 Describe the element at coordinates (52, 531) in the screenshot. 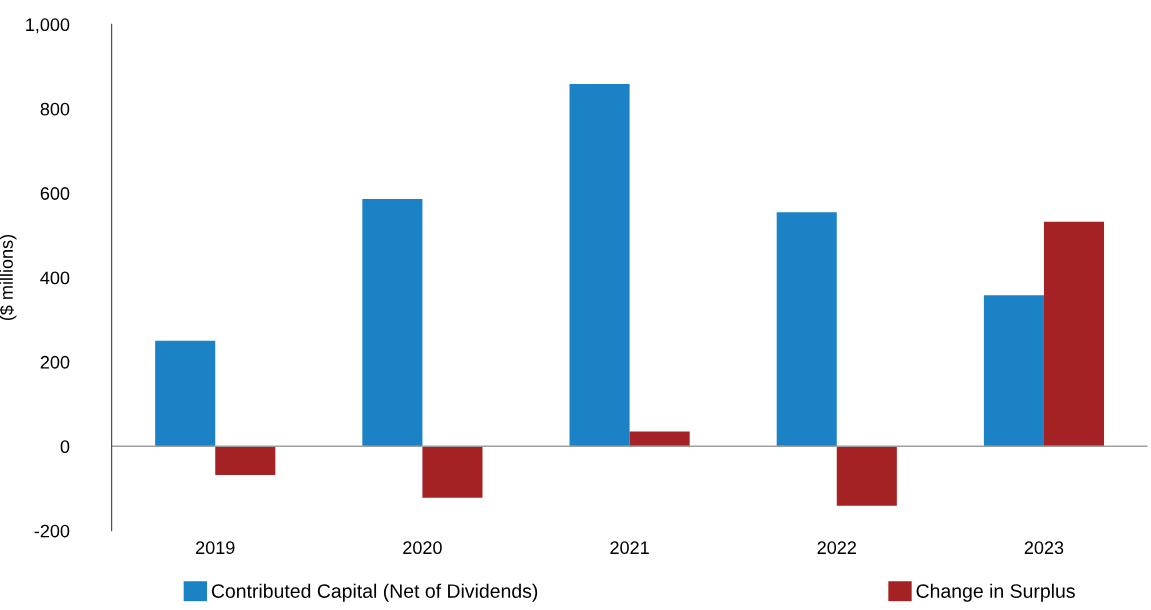

I see `y-tick-label: -200` at that location.